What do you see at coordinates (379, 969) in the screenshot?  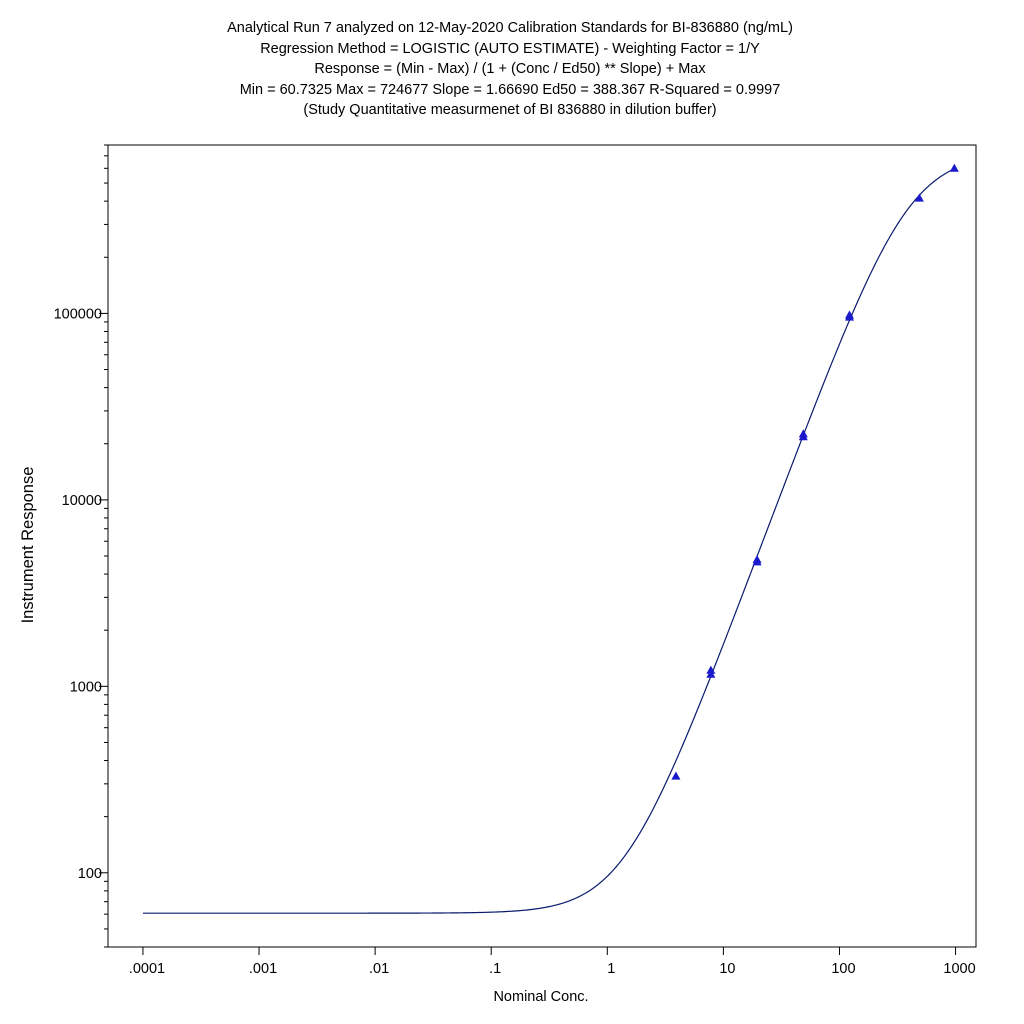 I see `x-tick-label-2: .01` at bounding box center [379, 969].